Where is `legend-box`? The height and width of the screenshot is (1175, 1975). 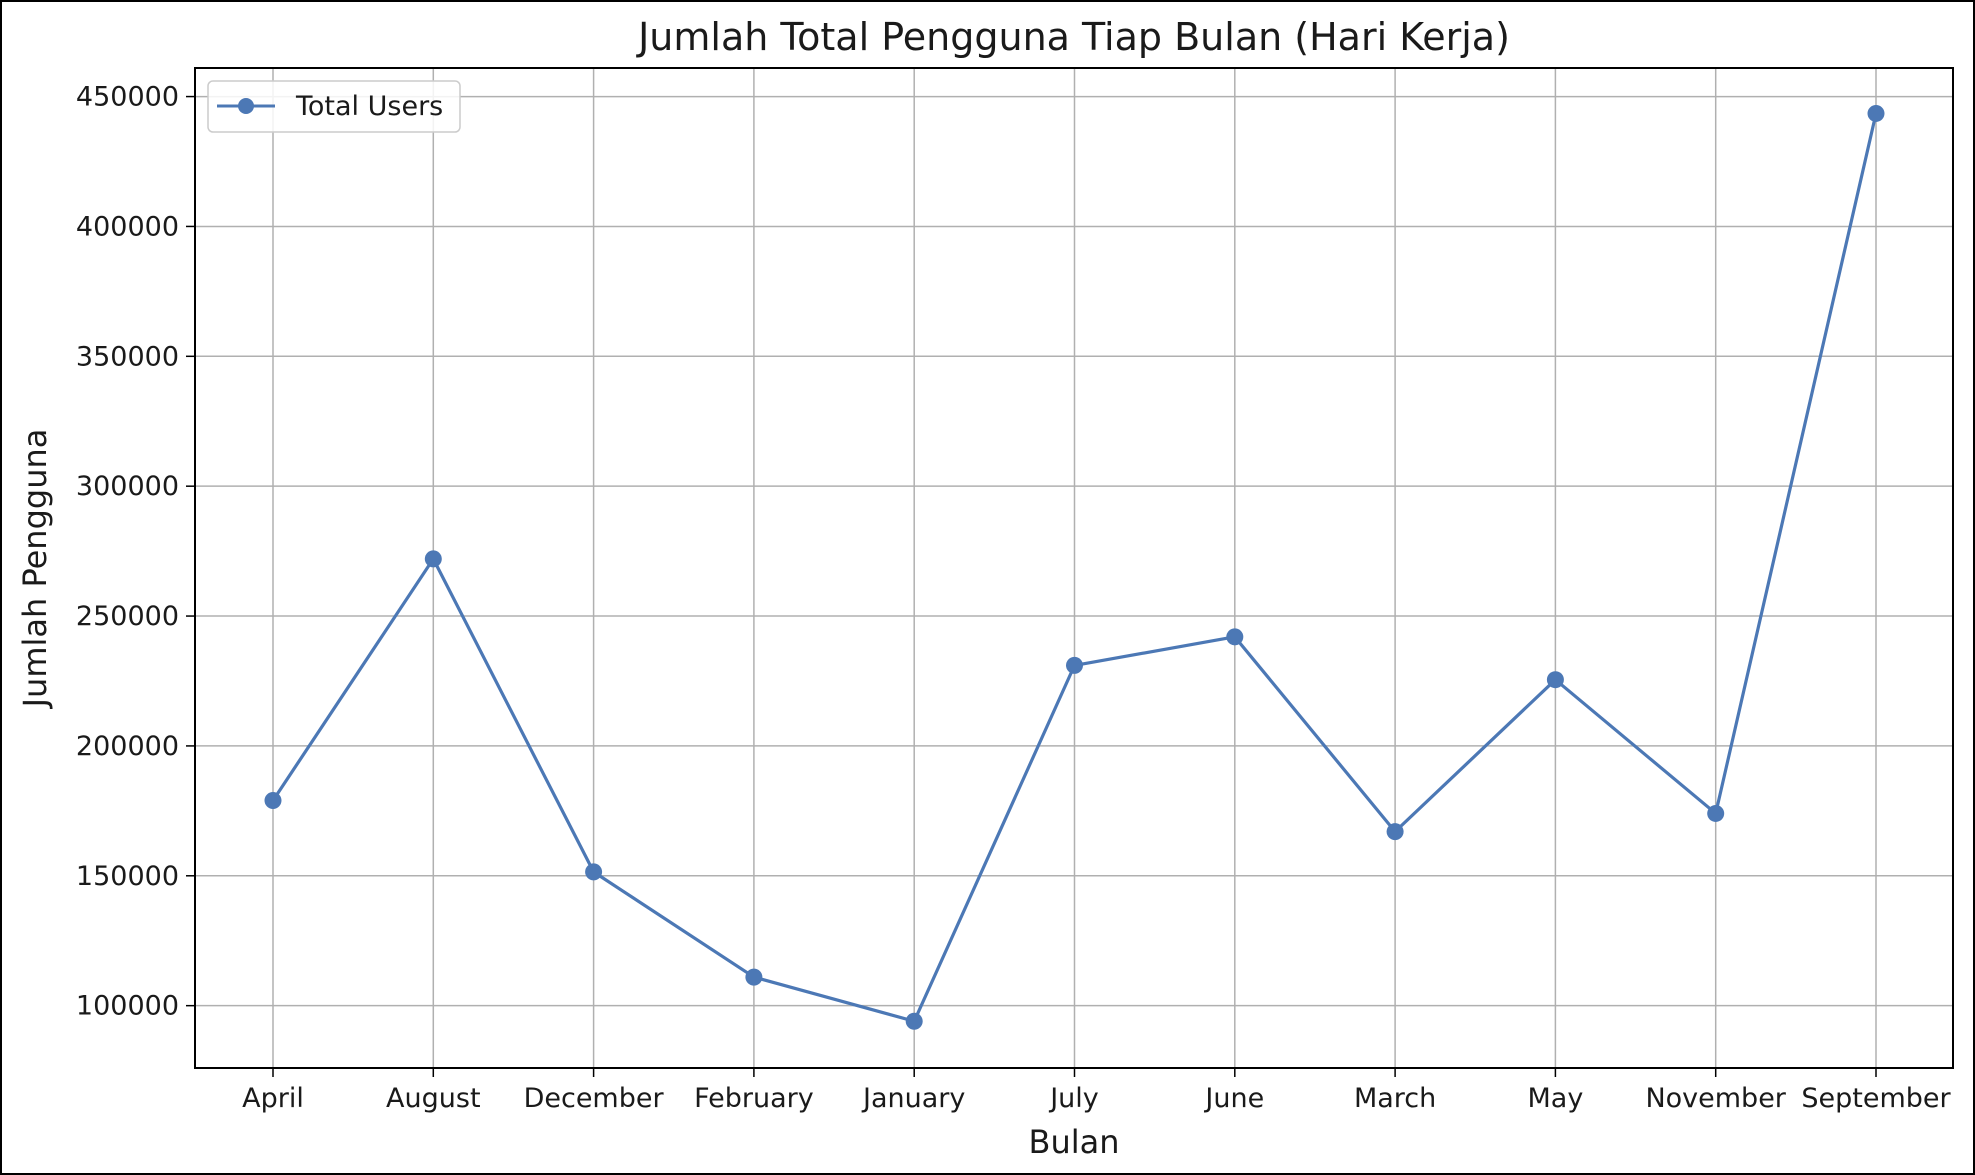
legend-box is located at coordinates (334, 106).